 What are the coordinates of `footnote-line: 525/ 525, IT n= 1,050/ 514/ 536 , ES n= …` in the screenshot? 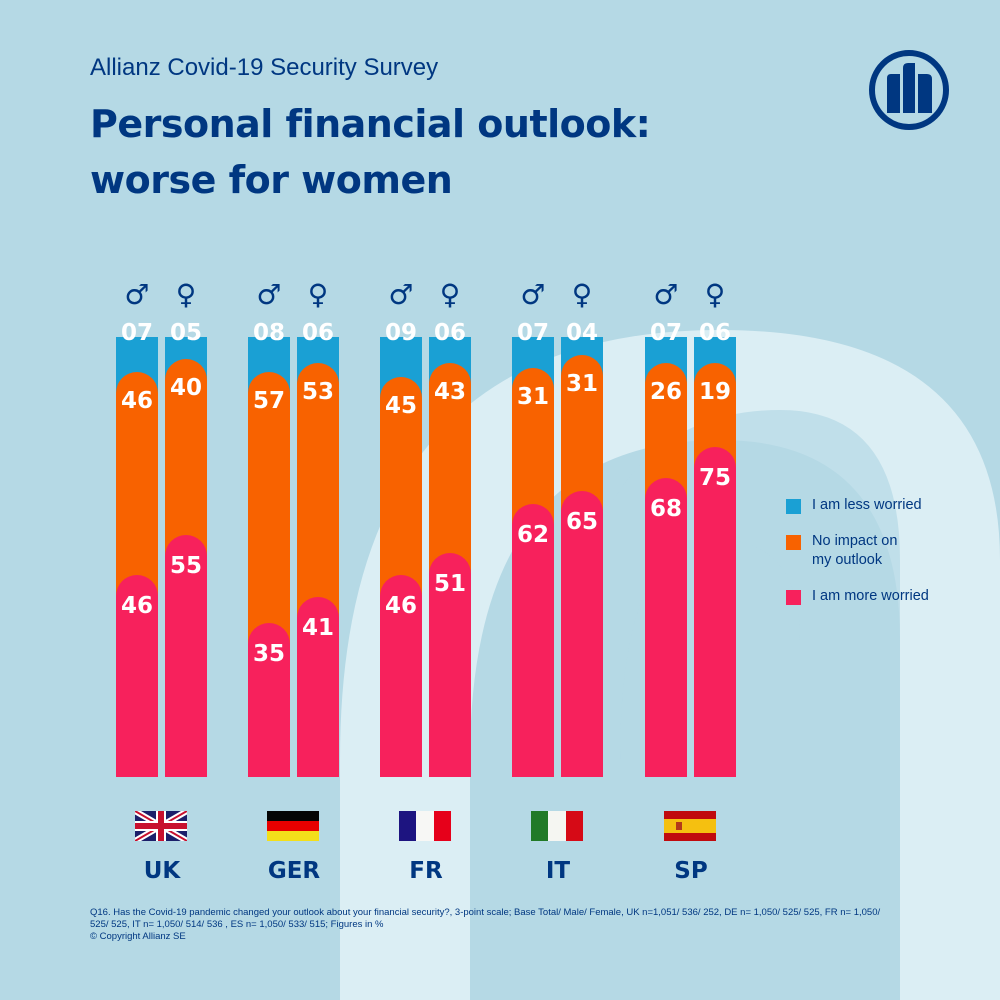 It's located at (237, 924).